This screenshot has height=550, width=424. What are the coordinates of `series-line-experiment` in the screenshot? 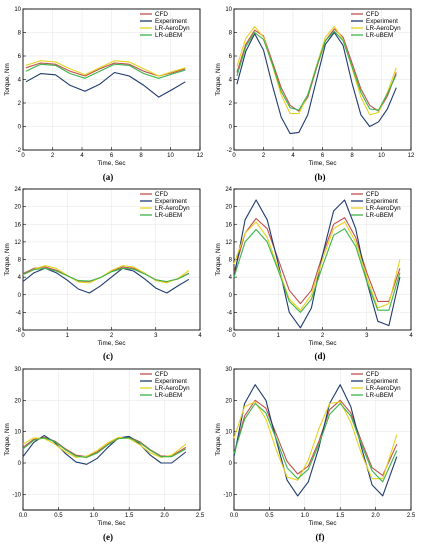 It's located at (316, 83).